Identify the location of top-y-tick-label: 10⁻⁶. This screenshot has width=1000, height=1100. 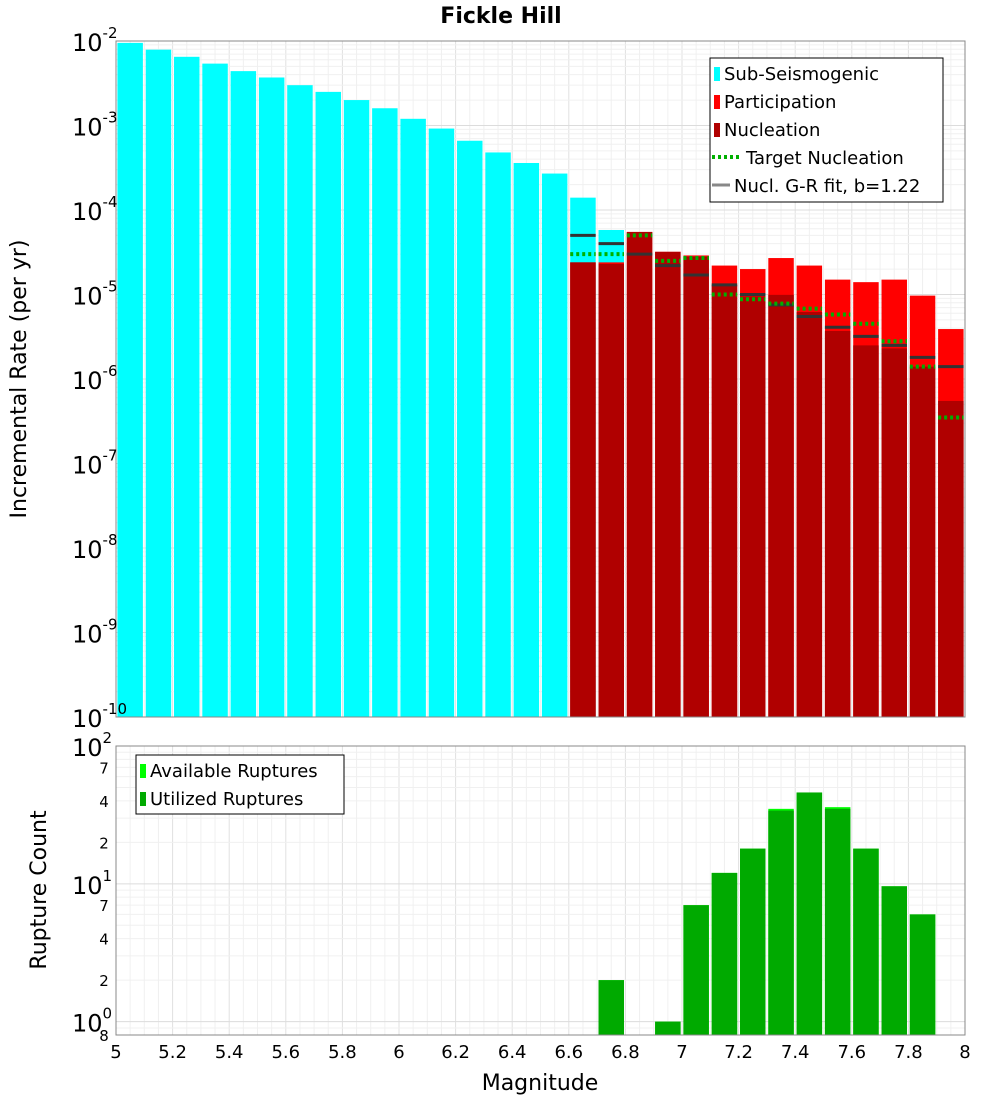
(95, 378).